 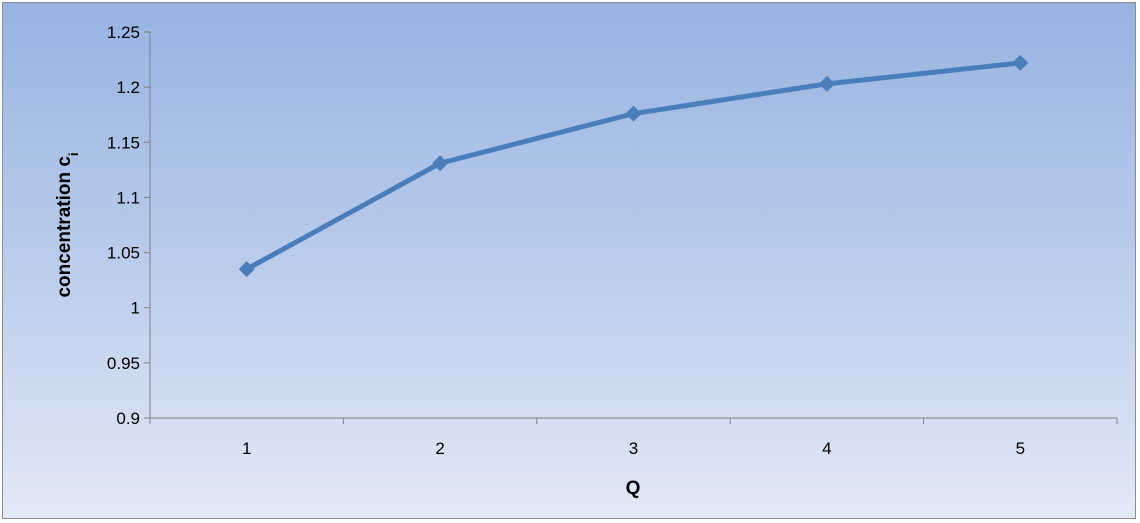 I want to click on x-tick-label: 5, so click(x=1020, y=448).